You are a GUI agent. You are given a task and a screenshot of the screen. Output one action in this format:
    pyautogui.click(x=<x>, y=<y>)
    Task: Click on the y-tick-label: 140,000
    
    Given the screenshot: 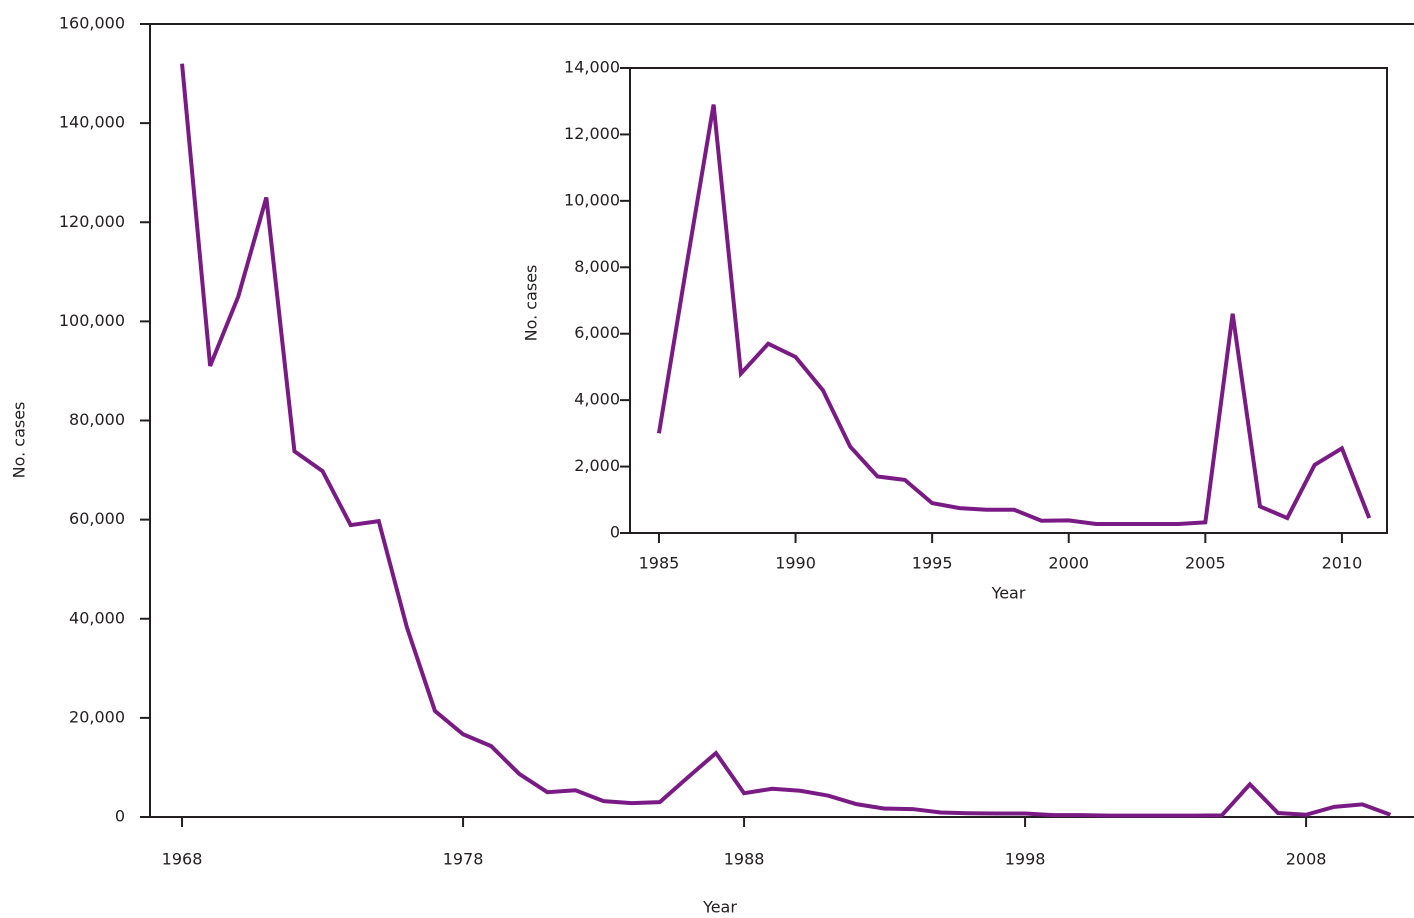 What is the action you would take?
    pyautogui.click(x=92, y=122)
    